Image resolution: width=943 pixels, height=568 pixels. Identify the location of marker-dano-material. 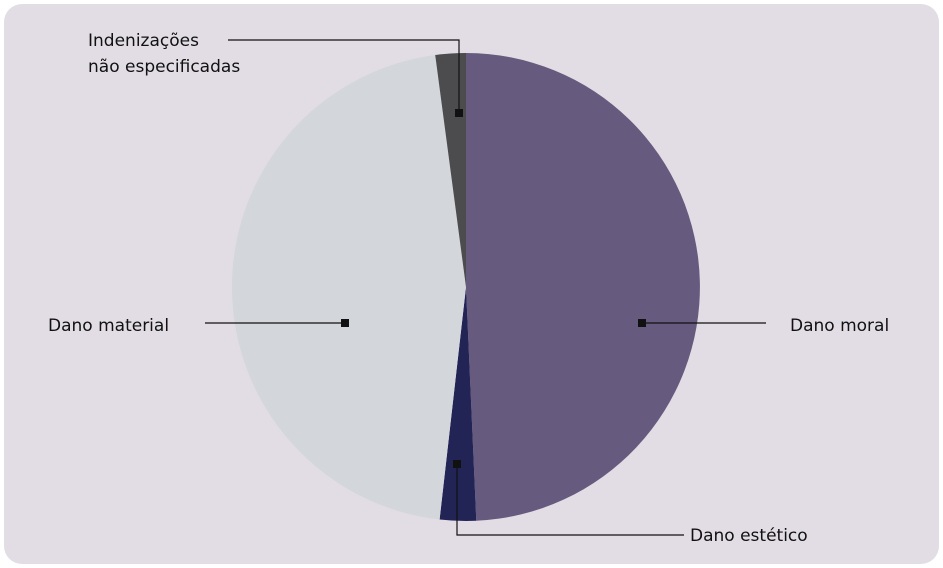
(345, 323).